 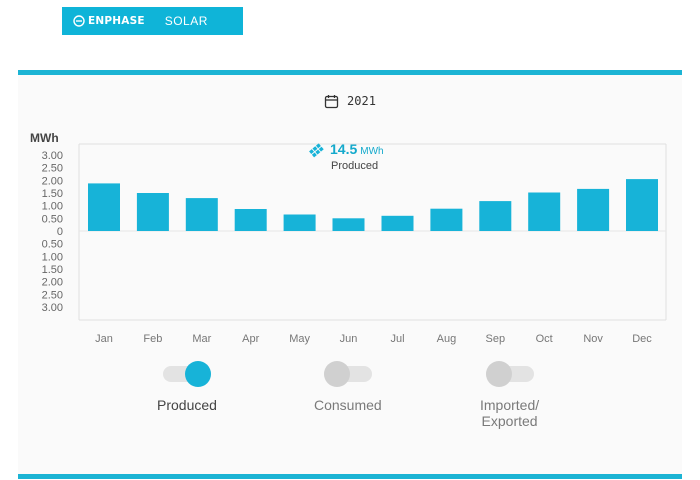 I want to click on production-summary: 14.5 MWh Produced, so click(x=346, y=156).